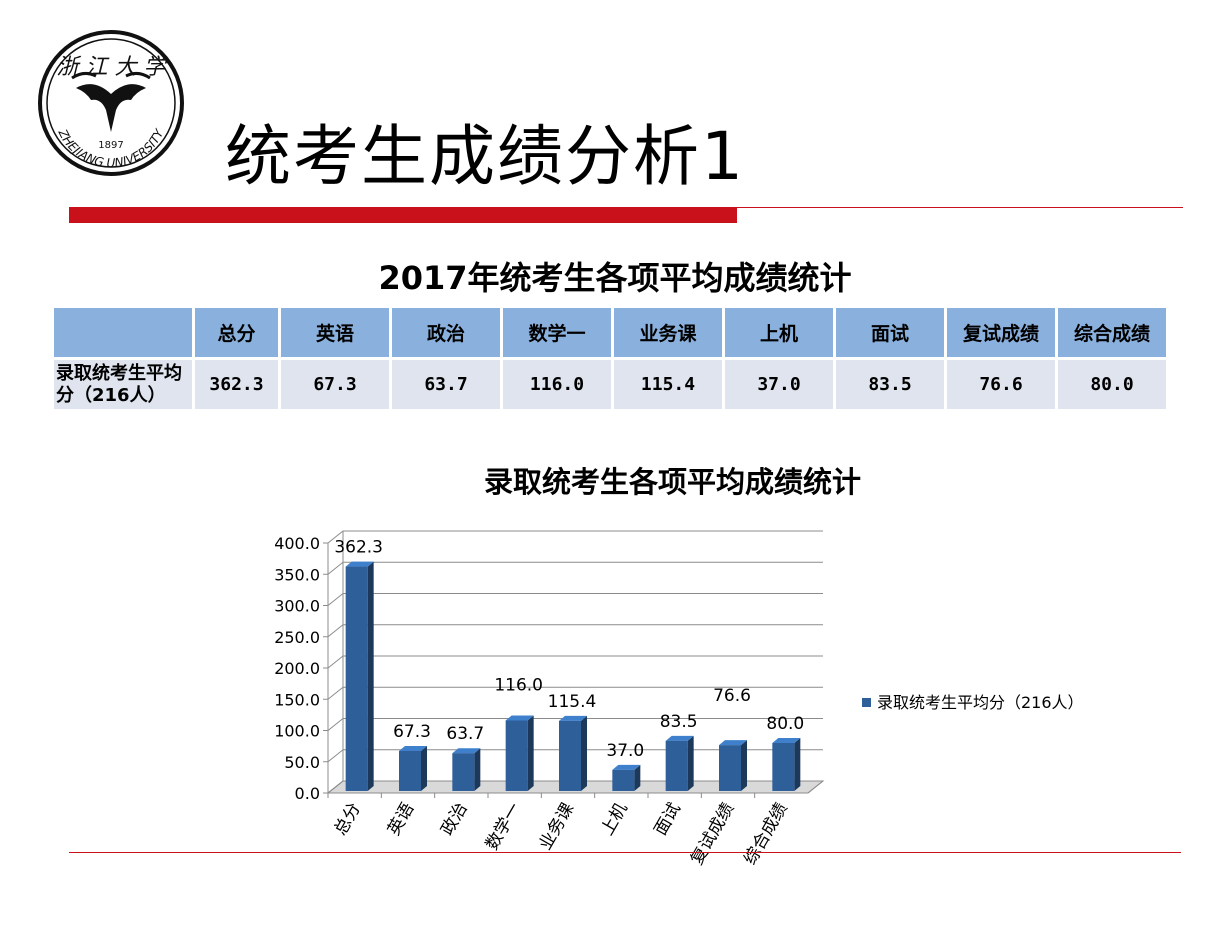 This screenshot has height=928, width=1215. What do you see at coordinates (668, 332) in the screenshot?
I see `header-cell-major: 业务课` at bounding box center [668, 332].